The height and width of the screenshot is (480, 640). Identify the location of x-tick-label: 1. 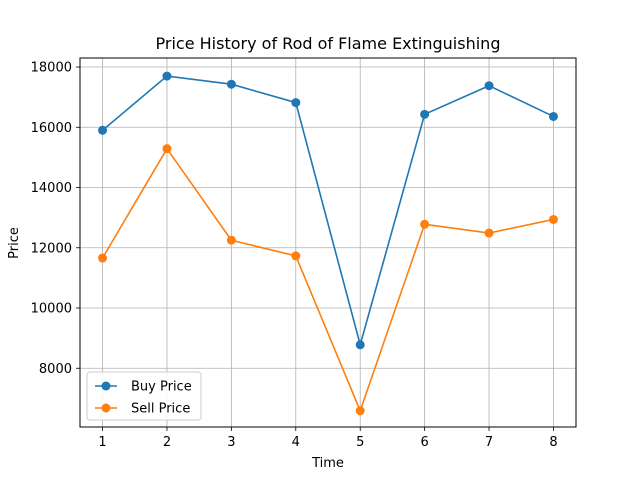
(102, 442).